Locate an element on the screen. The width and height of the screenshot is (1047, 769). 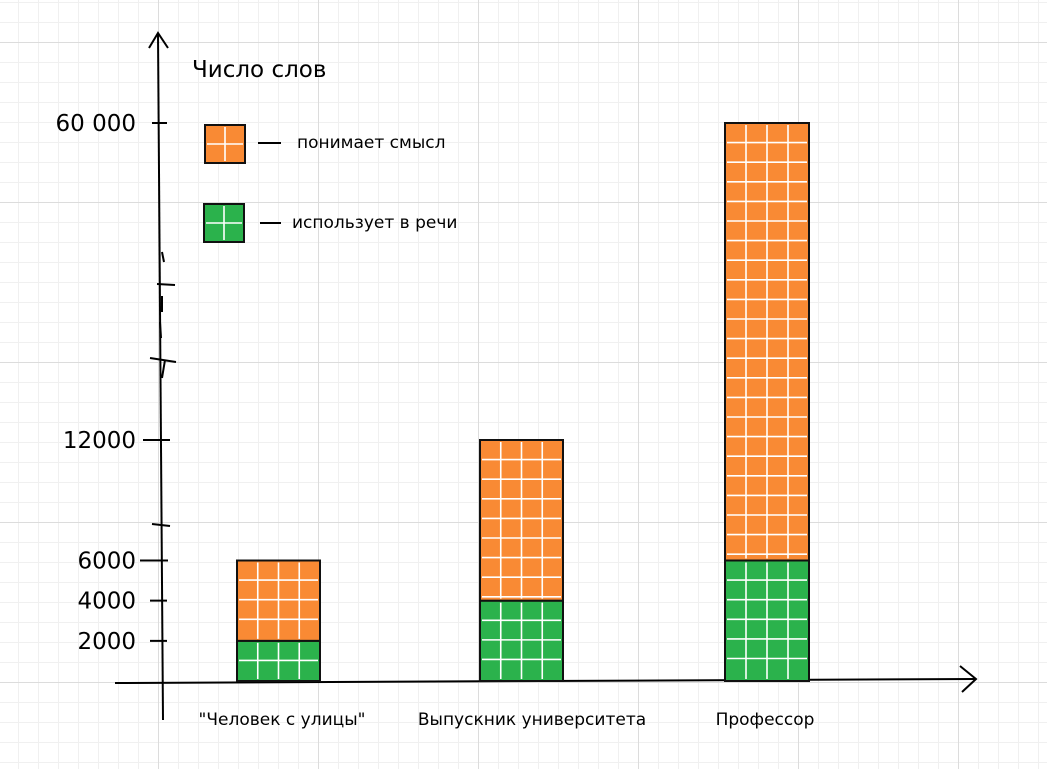
y-axis-arrow is located at coordinates (158, 40).